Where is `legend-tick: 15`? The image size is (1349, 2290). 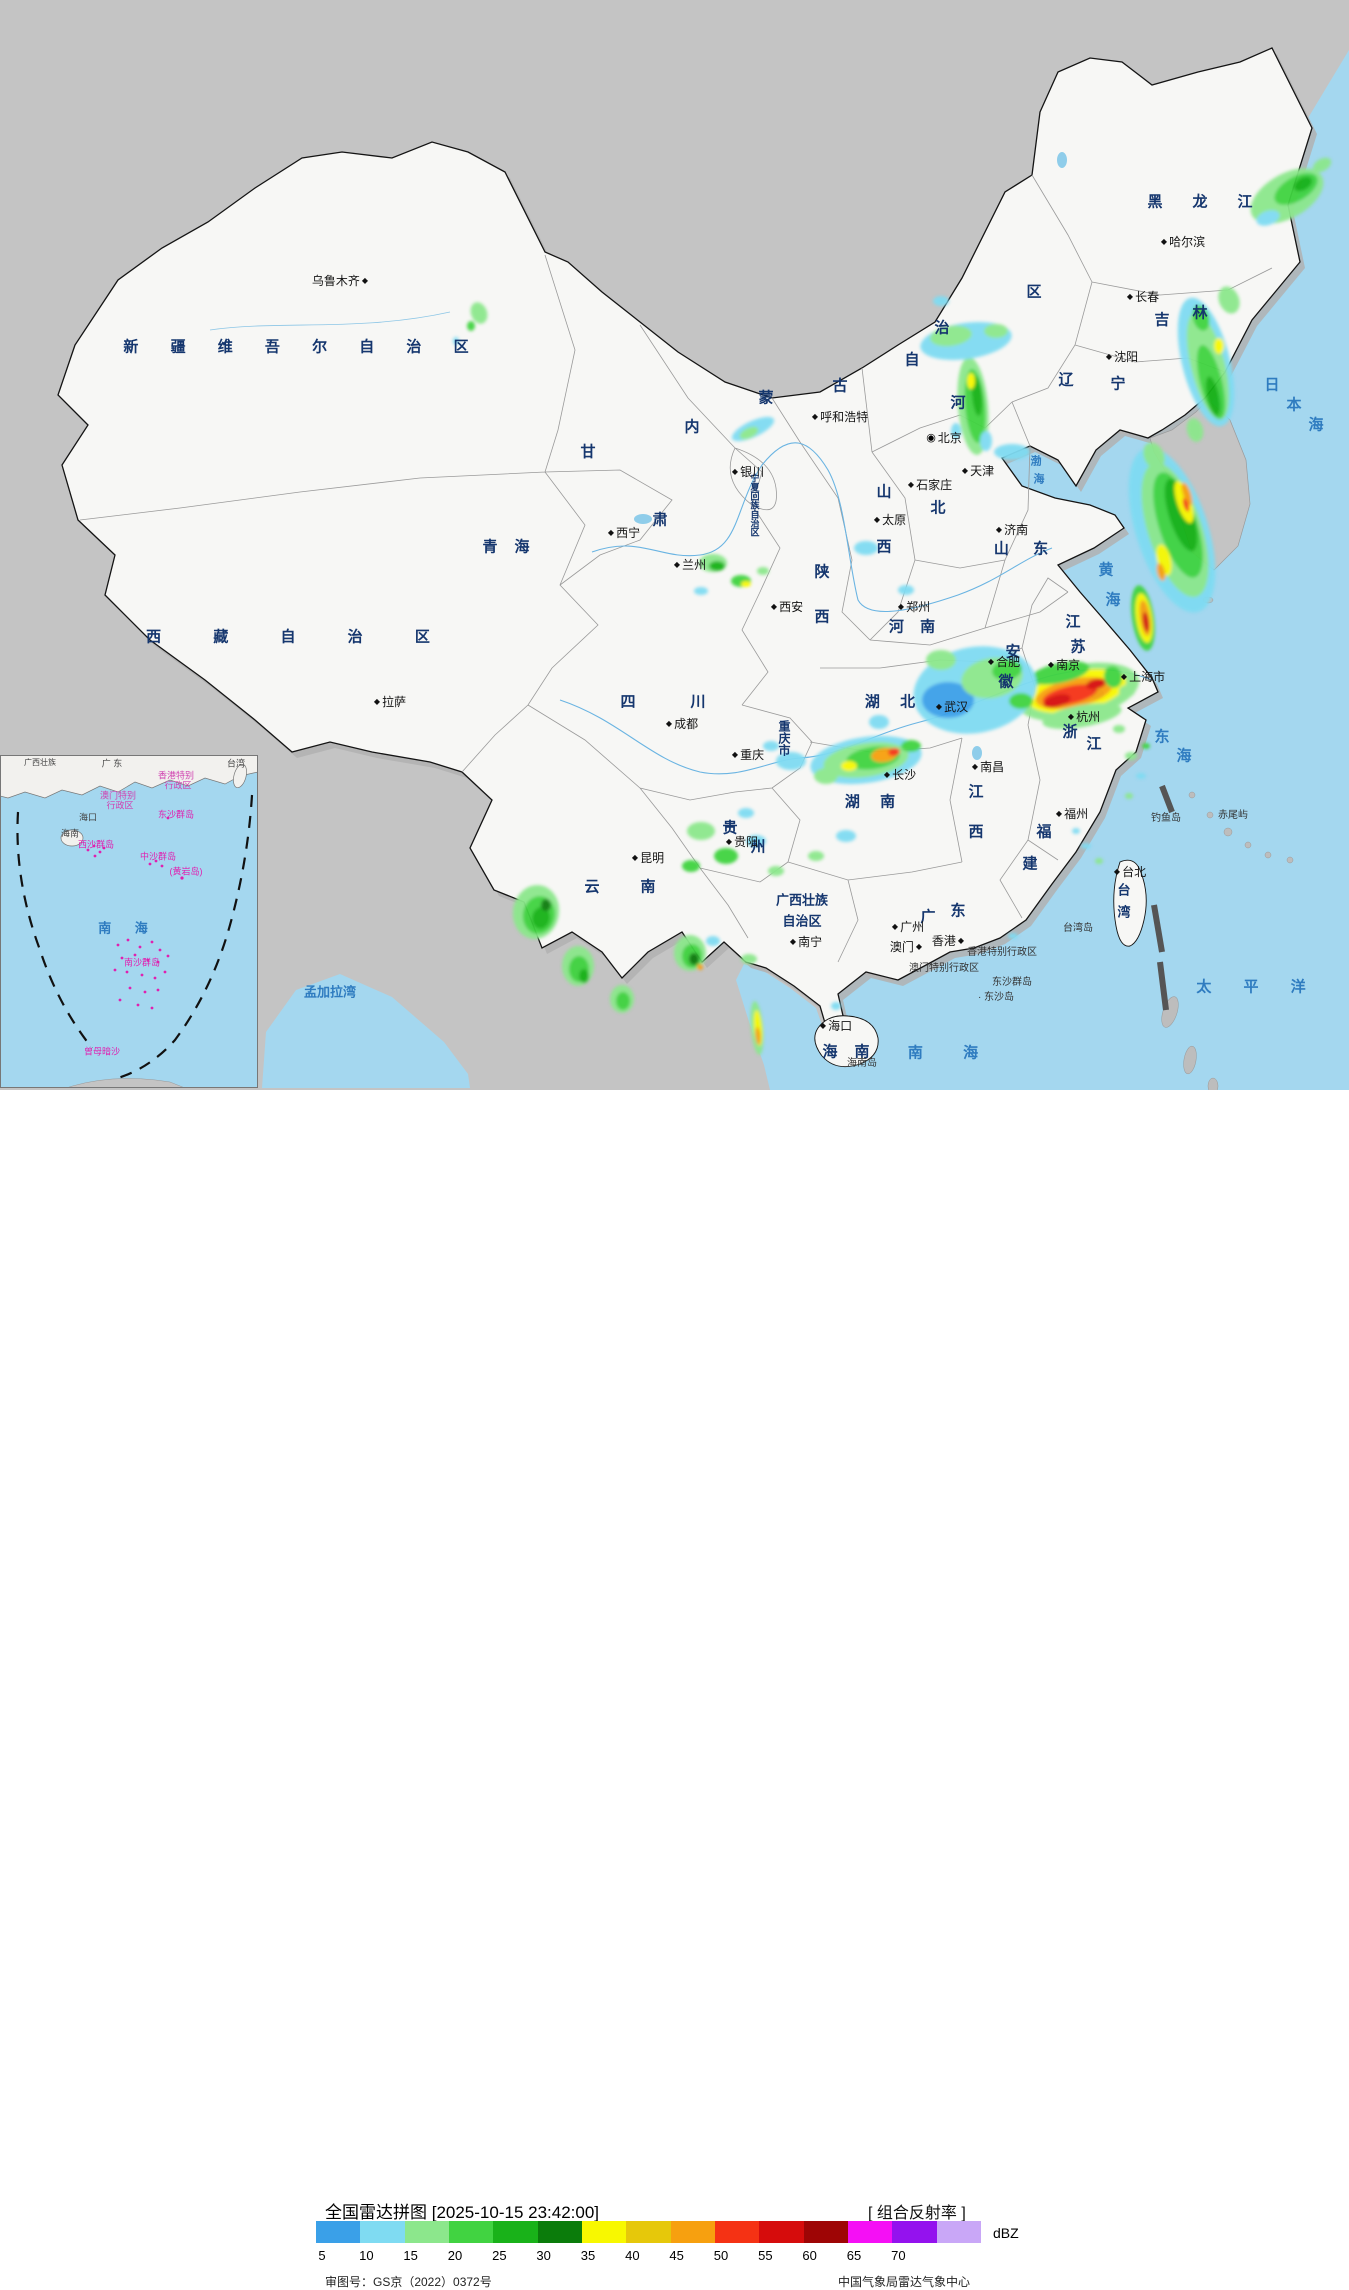
legend-tick: 15 is located at coordinates (410, 2255).